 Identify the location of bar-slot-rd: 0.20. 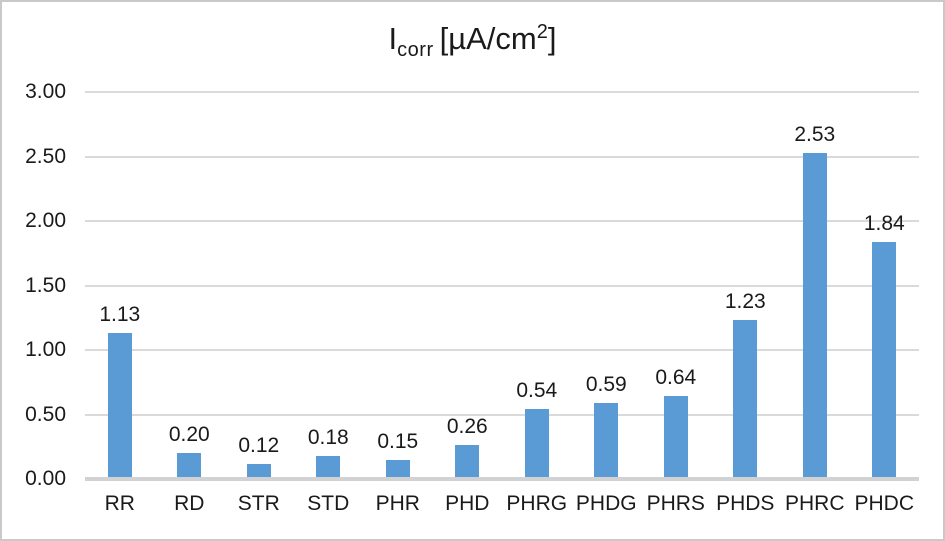
(190, 285).